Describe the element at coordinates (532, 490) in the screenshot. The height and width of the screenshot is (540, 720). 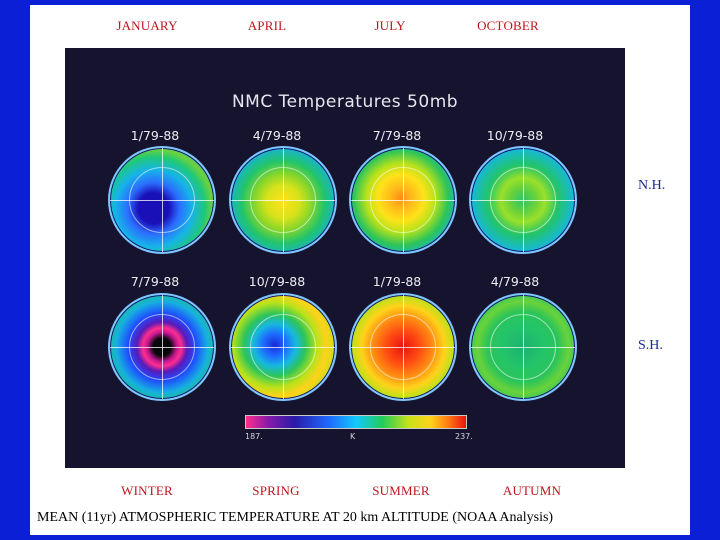
I see `season-label-autumn: AUTUMN` at that location.